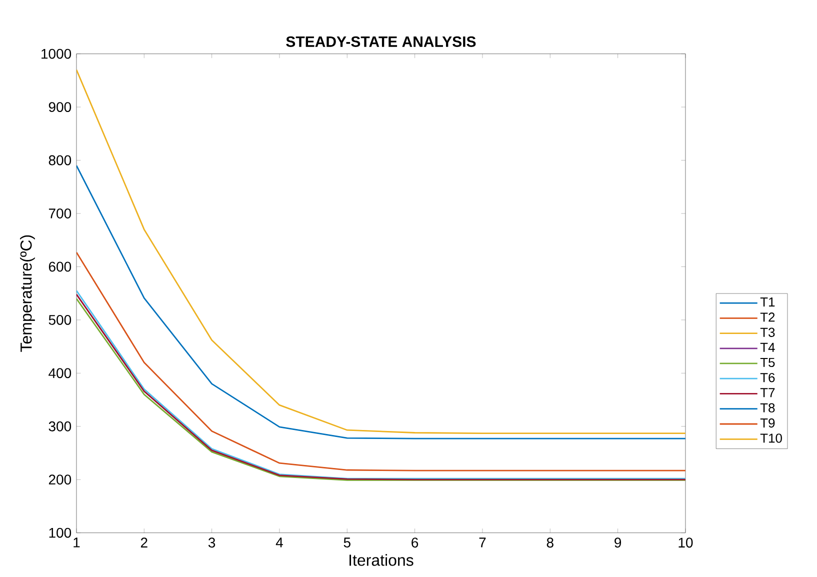 This screenshot has width=817, height=577. I want to click on y-tick-label: 1000, so click(57, 53).